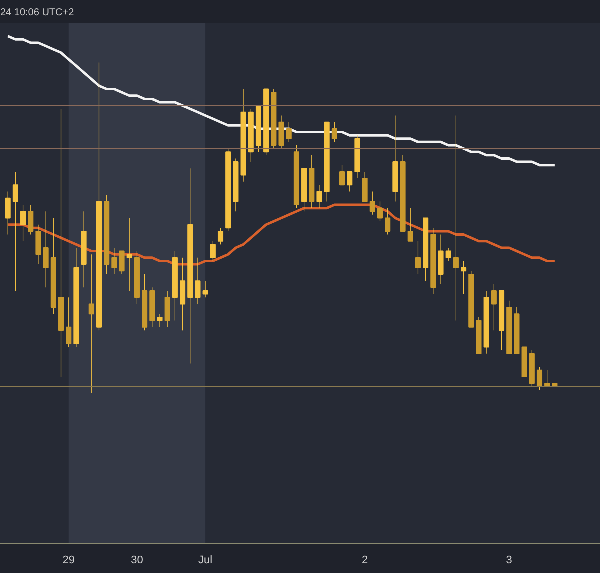 Image resolution: width=600 pixels, height=573 pixels. I want to click on x-tick-label: 3, so click(509, 560).